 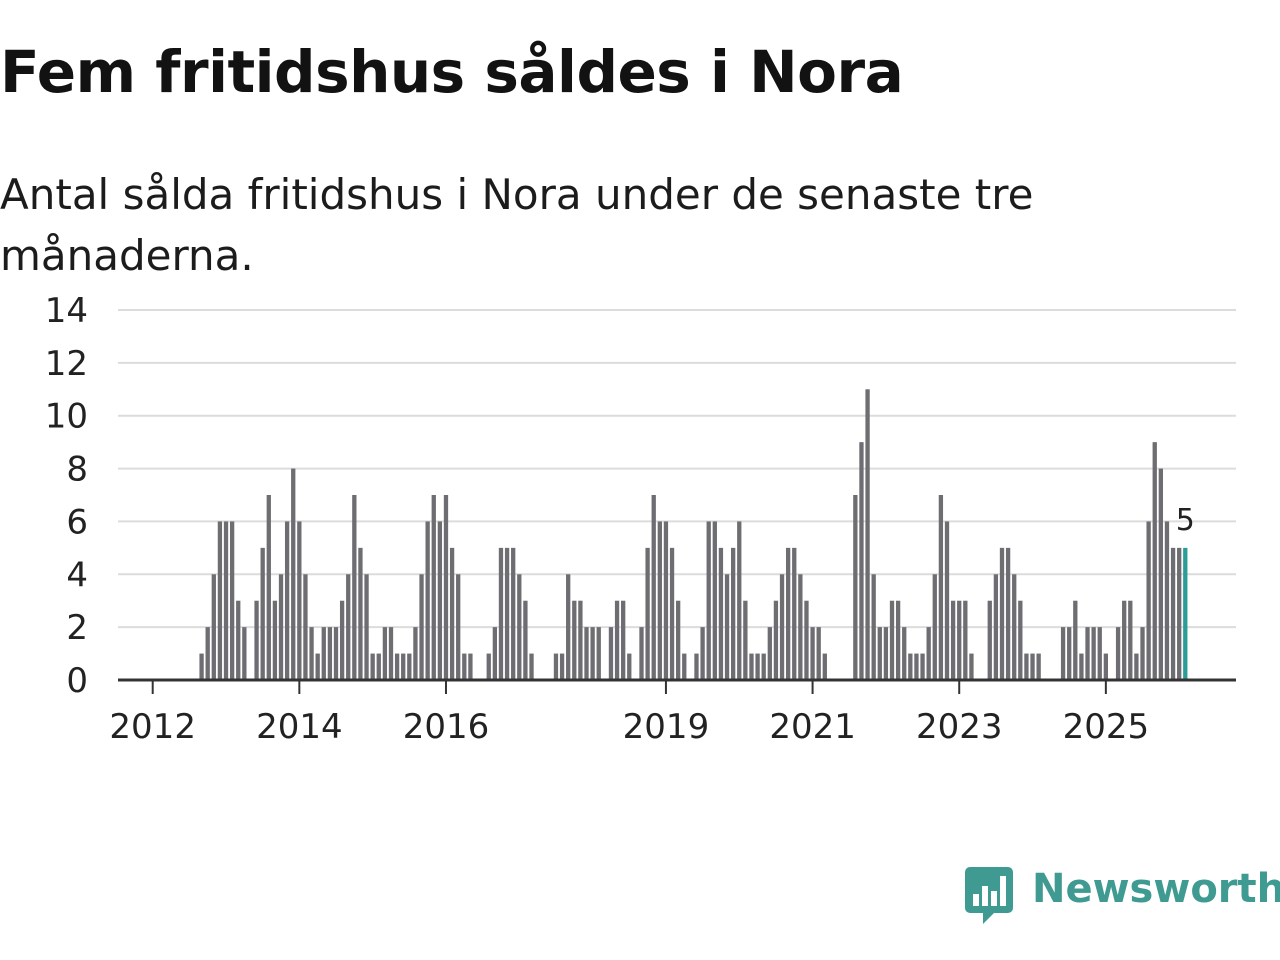 What do you see at coordinates (77, 522) in the screenshot?
I see `y-tick-label: 6` at bounding box center [77, 522].